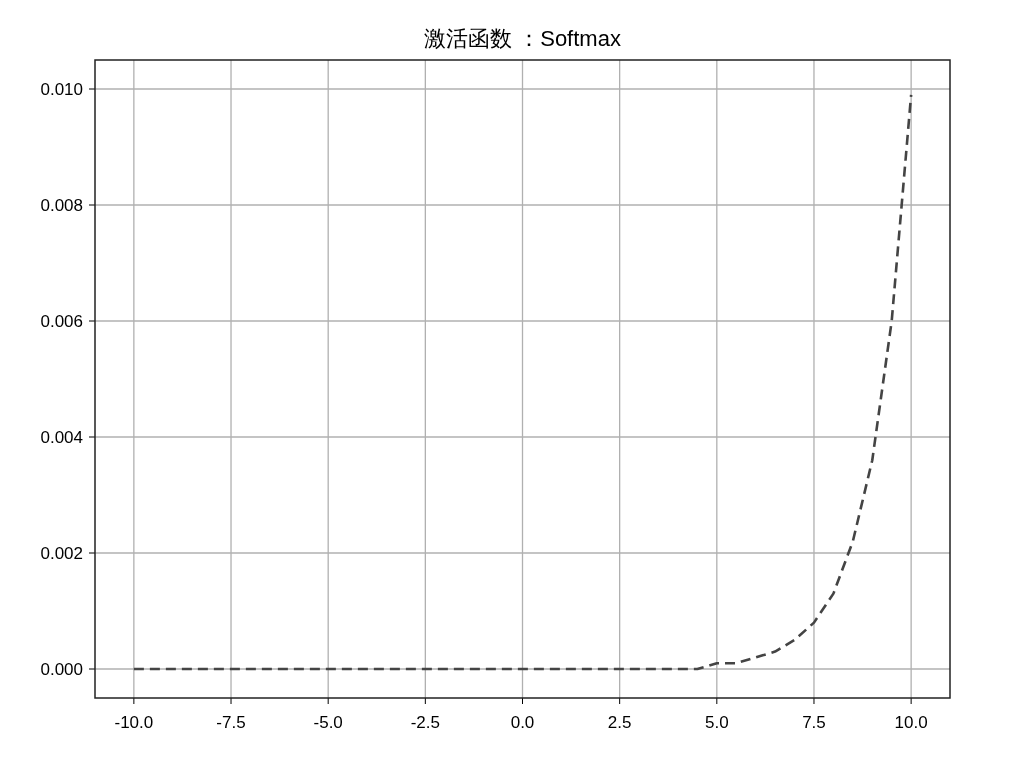 The width and height of the screenshot is (1024, 762). What do you see at coordinates (61, 437) in the screenshot?
I see `y-tick-label: 0.004` at bounding box center [61, 437].